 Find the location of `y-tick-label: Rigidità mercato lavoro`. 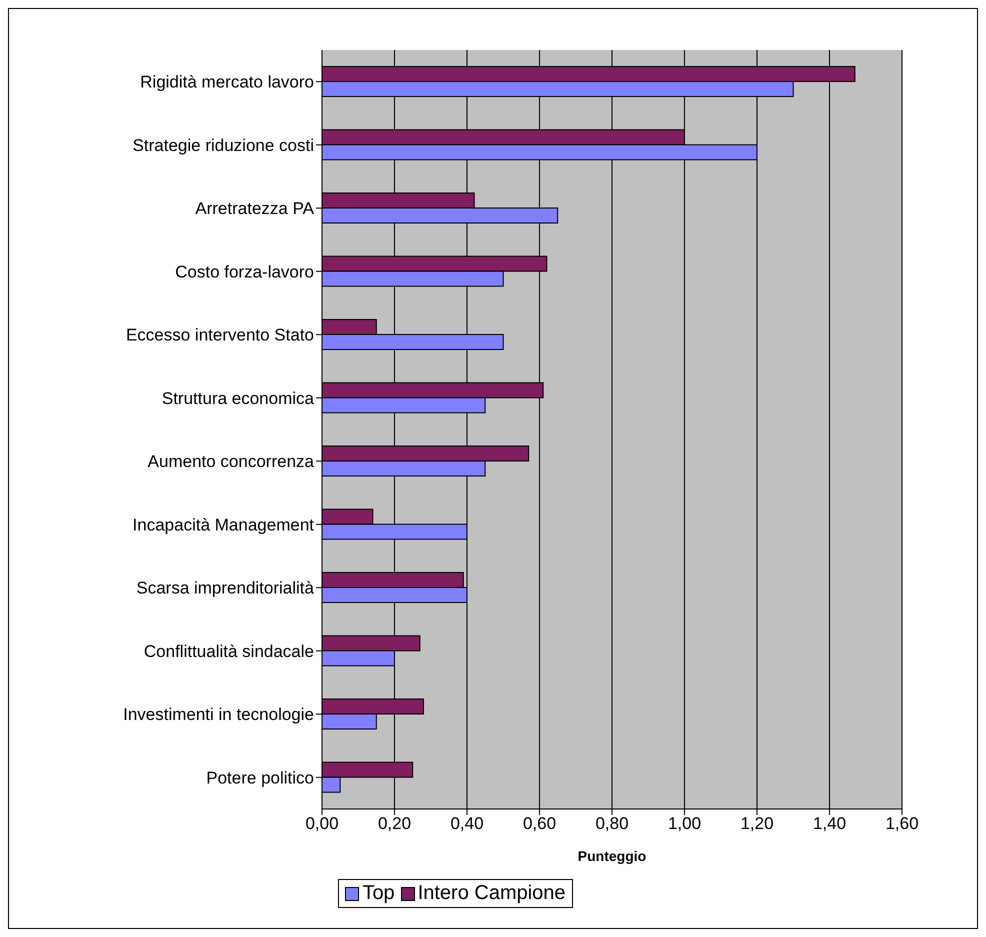

y-tick-label: Rigidità mercato lavoro is located at coordinates (227, 82).